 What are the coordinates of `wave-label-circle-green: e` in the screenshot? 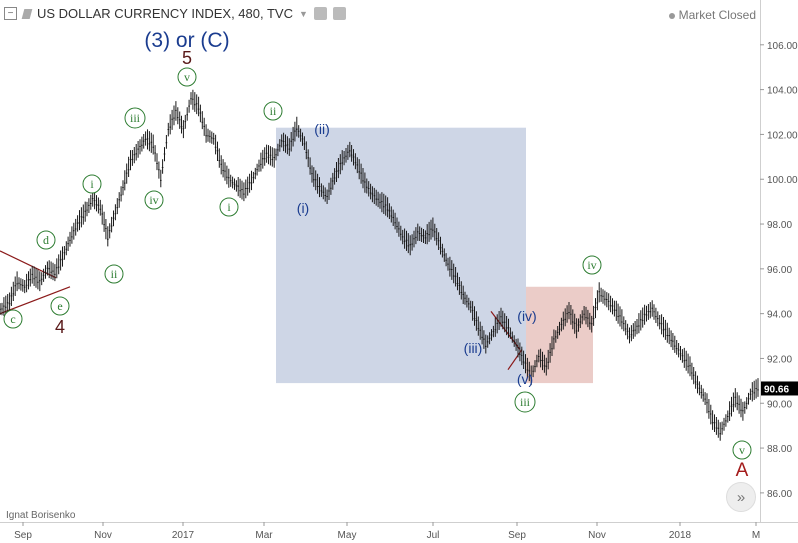 It's located at (60, 306).